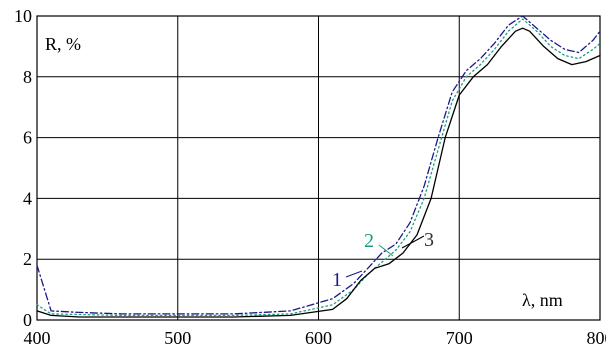 The height and width of the screenshot is (350, 606). I want to click on y-tick-label: 4, so click(27, 198).